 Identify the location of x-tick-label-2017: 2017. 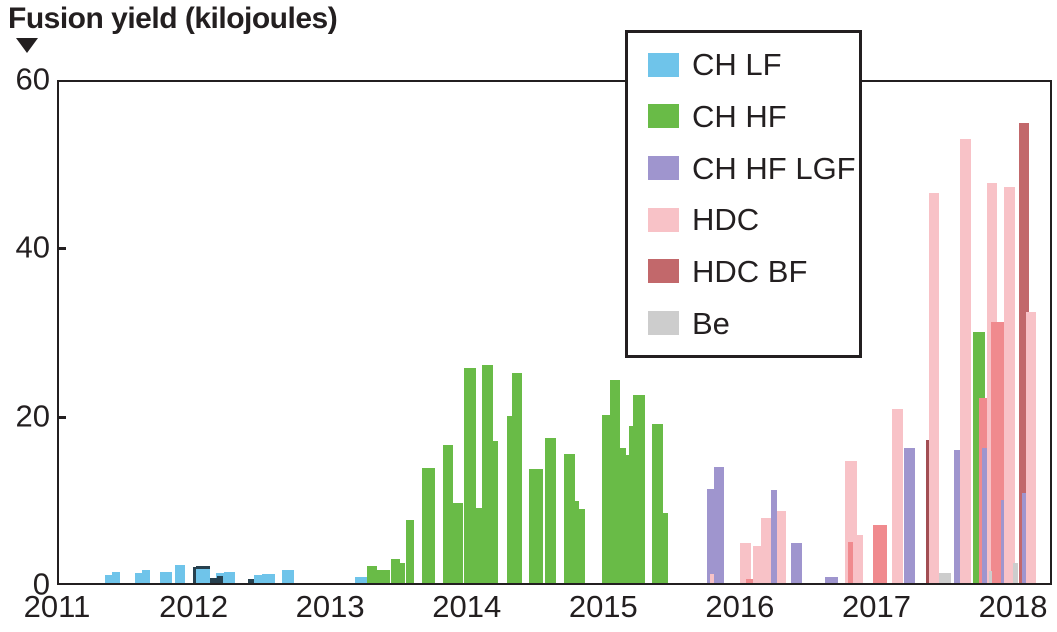
(876, 606).